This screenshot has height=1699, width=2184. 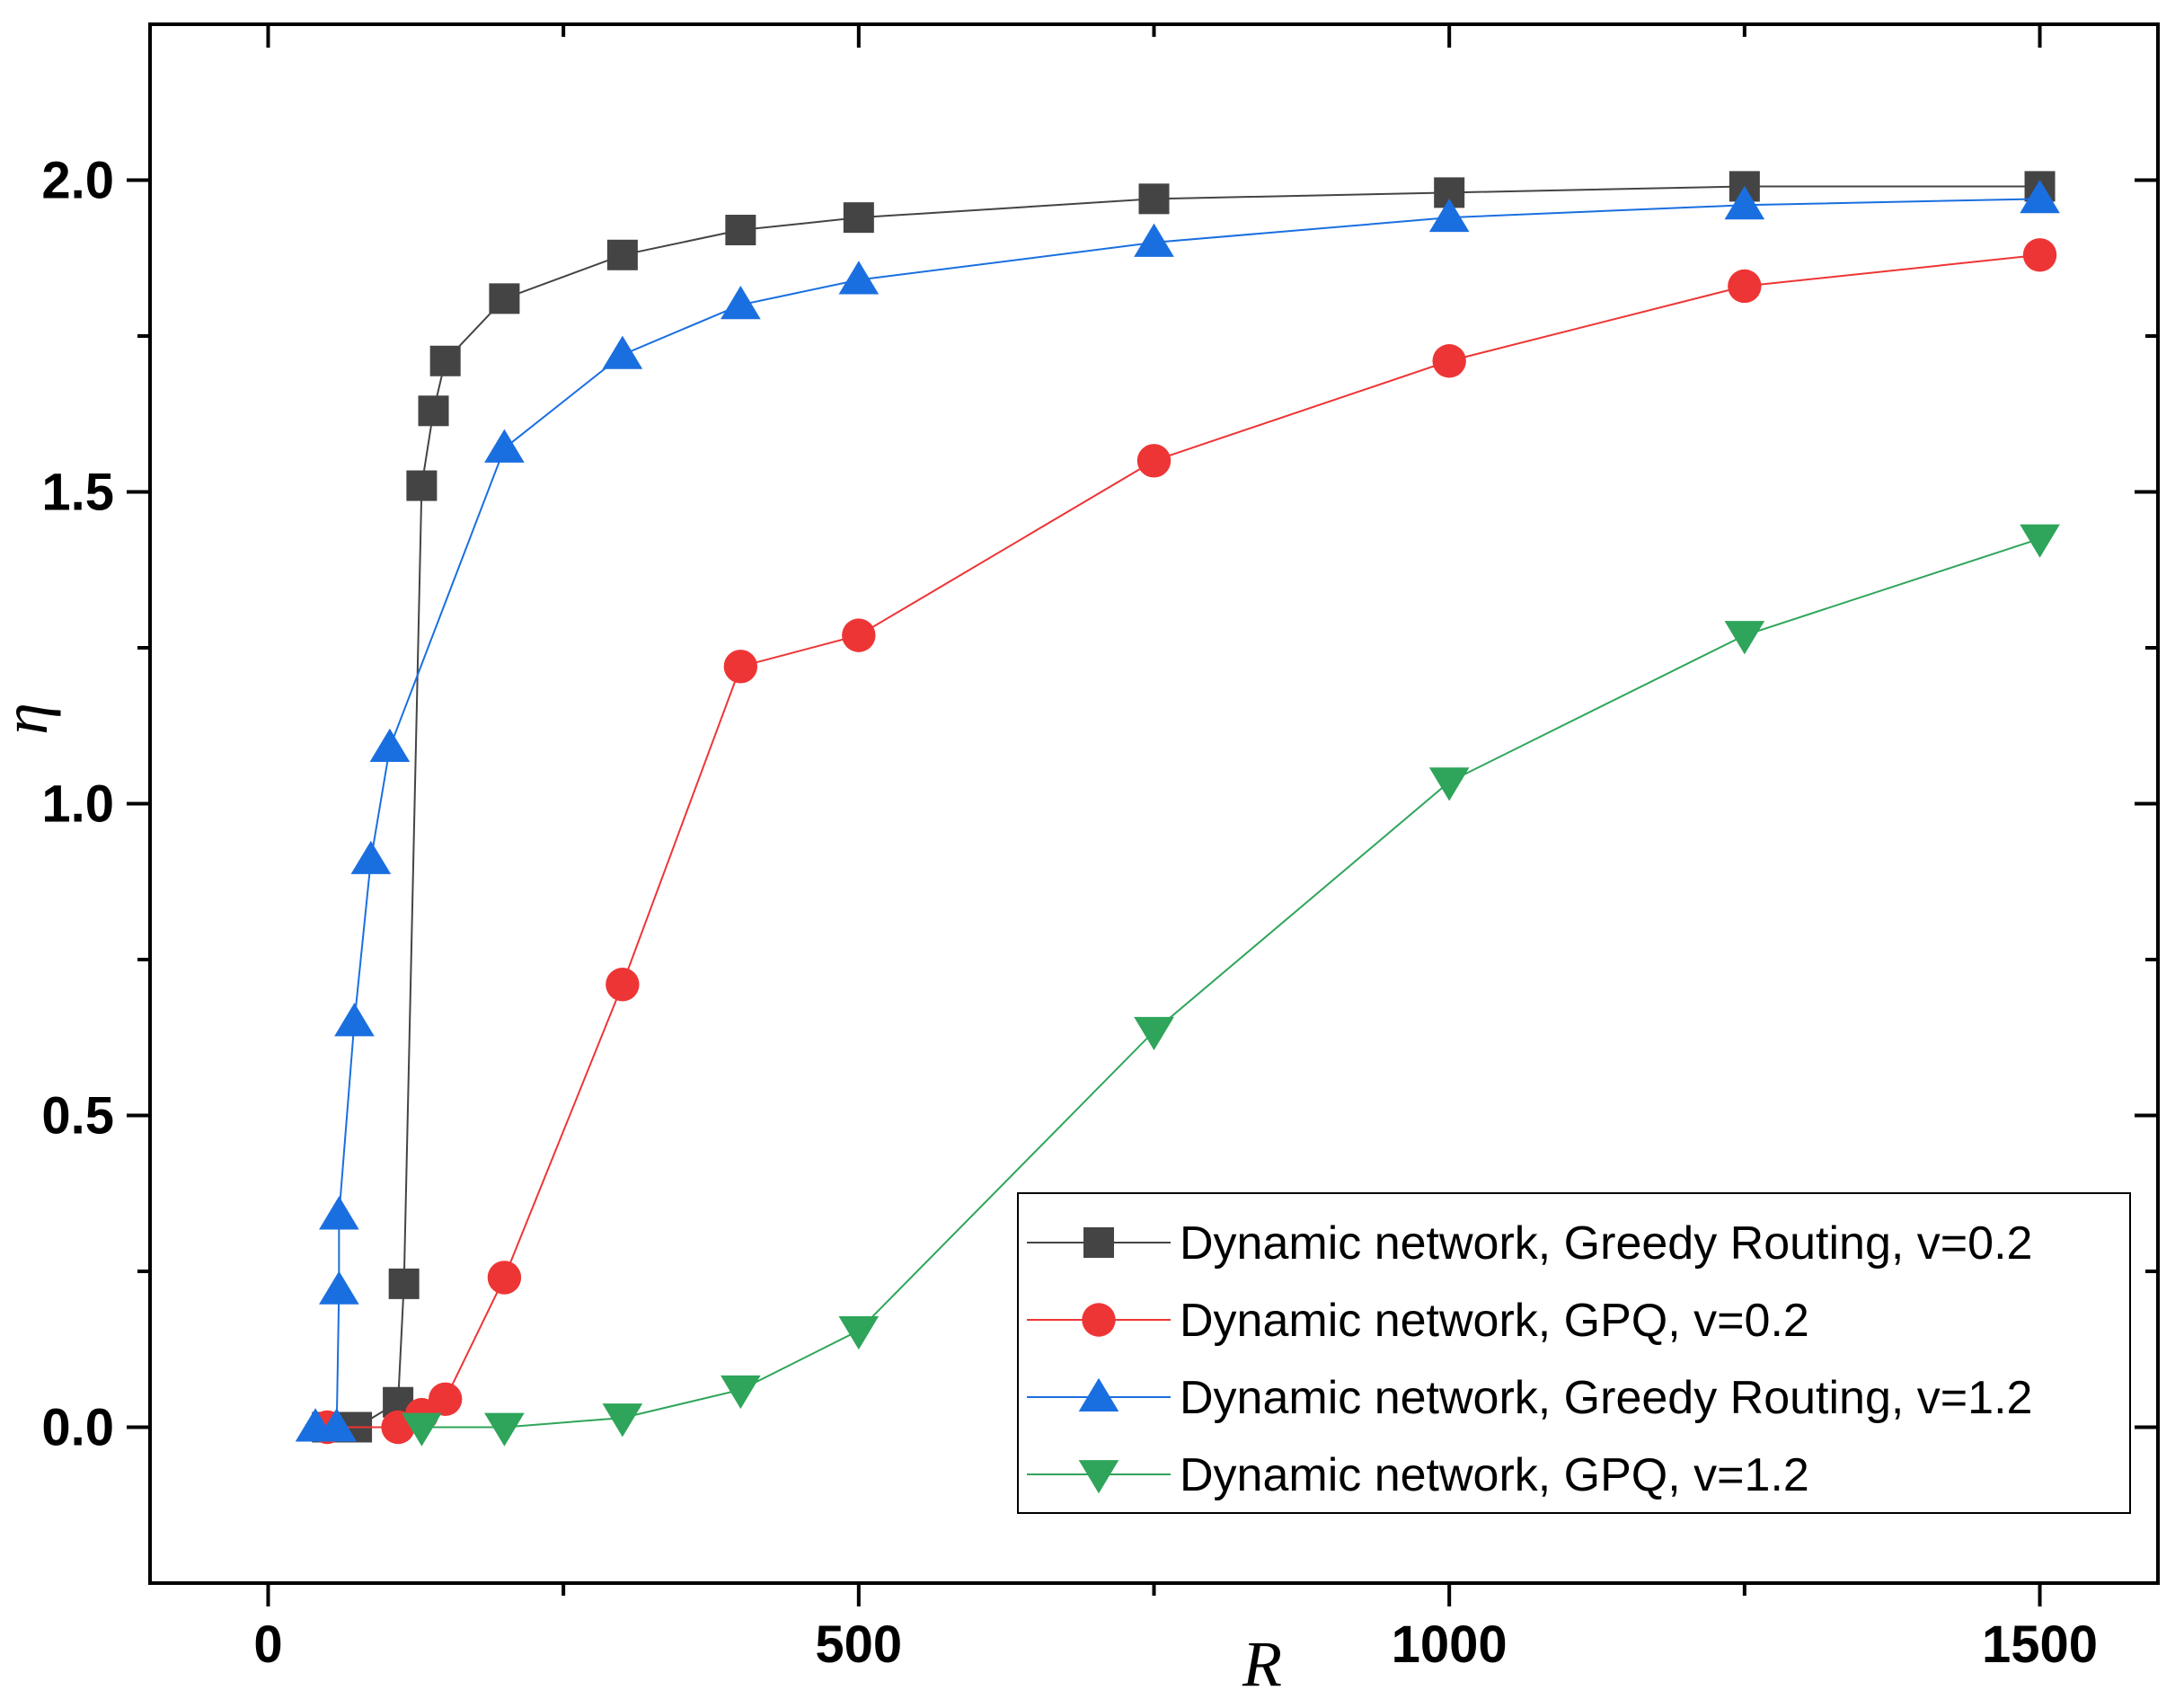 What do you see at coordinates (267, 1644) in the screenshot?
I see `x-tick-label: 0` at bounding box center [267, 1644].